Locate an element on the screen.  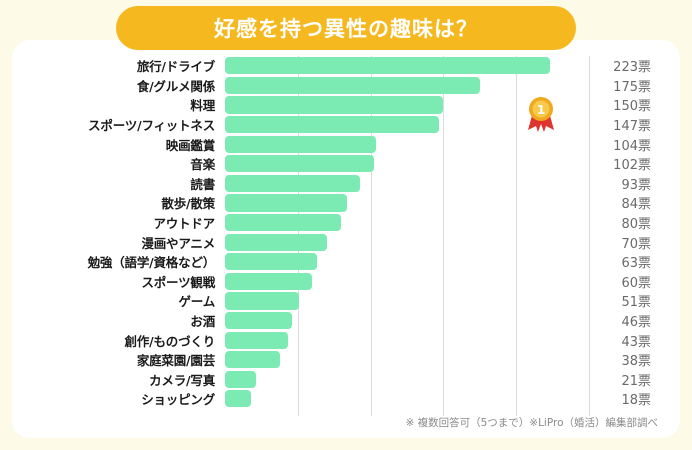
chart-title-banner: 好感を持つ異性の趣味は？ is located at coordinates (346, 28).